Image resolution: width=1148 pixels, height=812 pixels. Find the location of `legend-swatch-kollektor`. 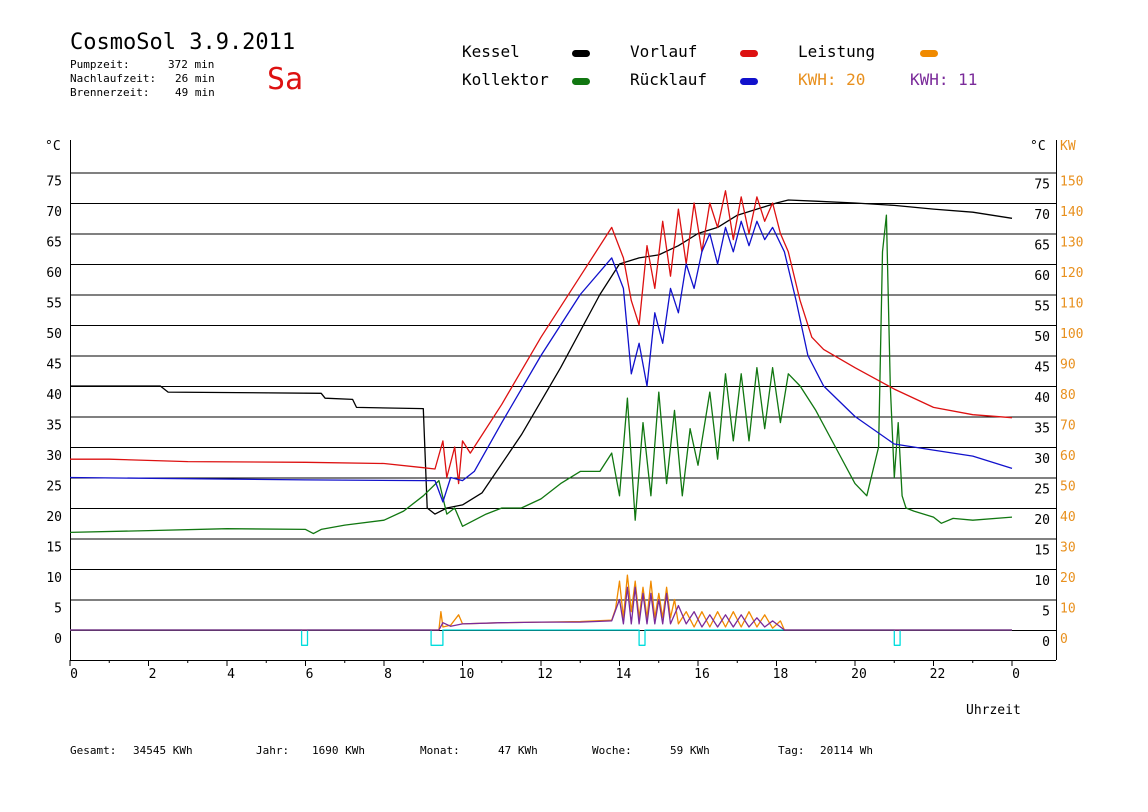

legend-swatch-kollektor is located at coordinates (581, 81).